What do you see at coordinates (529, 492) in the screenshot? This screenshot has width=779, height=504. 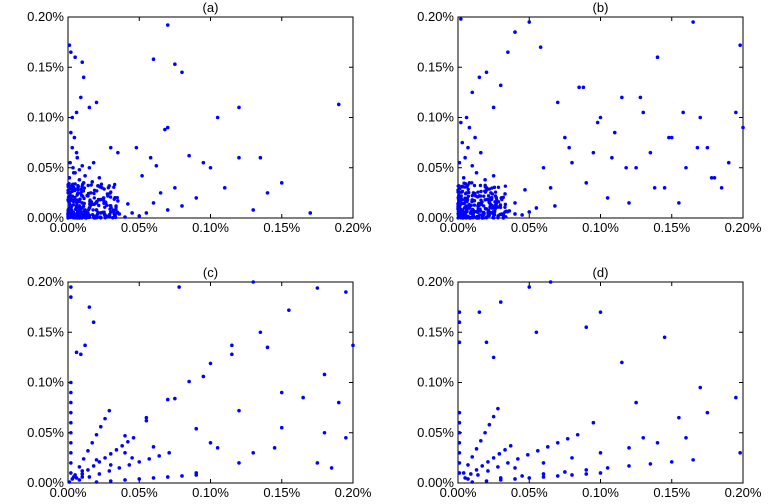 I see `x-tick-label: 0.05%` at bounding box center [529, 492].